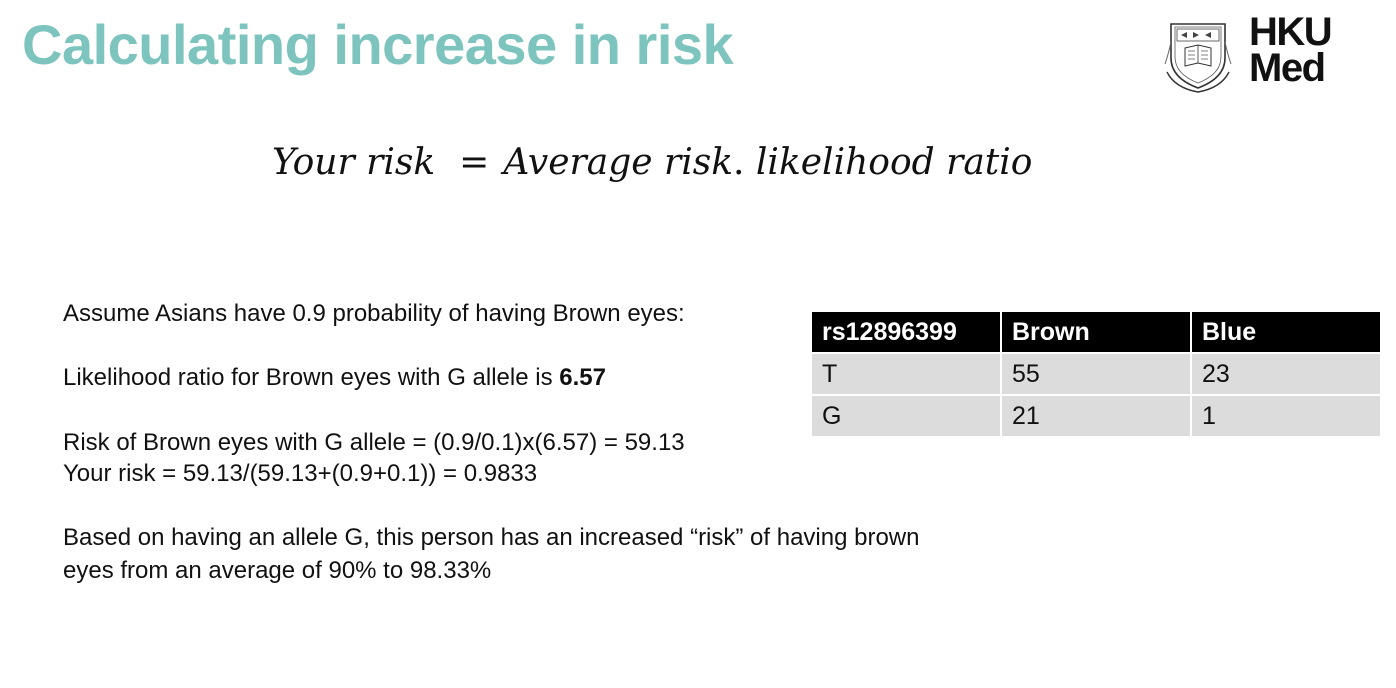 Image resolution: width=1396 pixels, height=688 pixels. I want to click on table-cell: 21, so click(1096, 416).